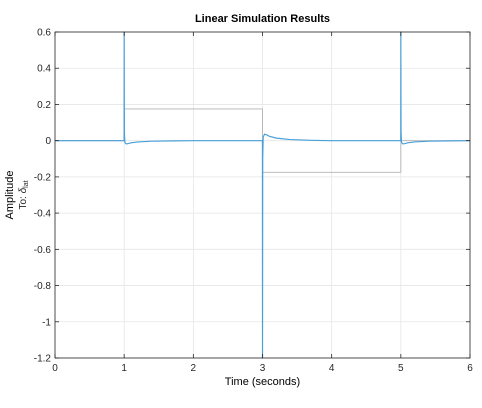 This screenshot has height=408, width=482. I want to click on x-tick-label: 3, so click(263, 368).